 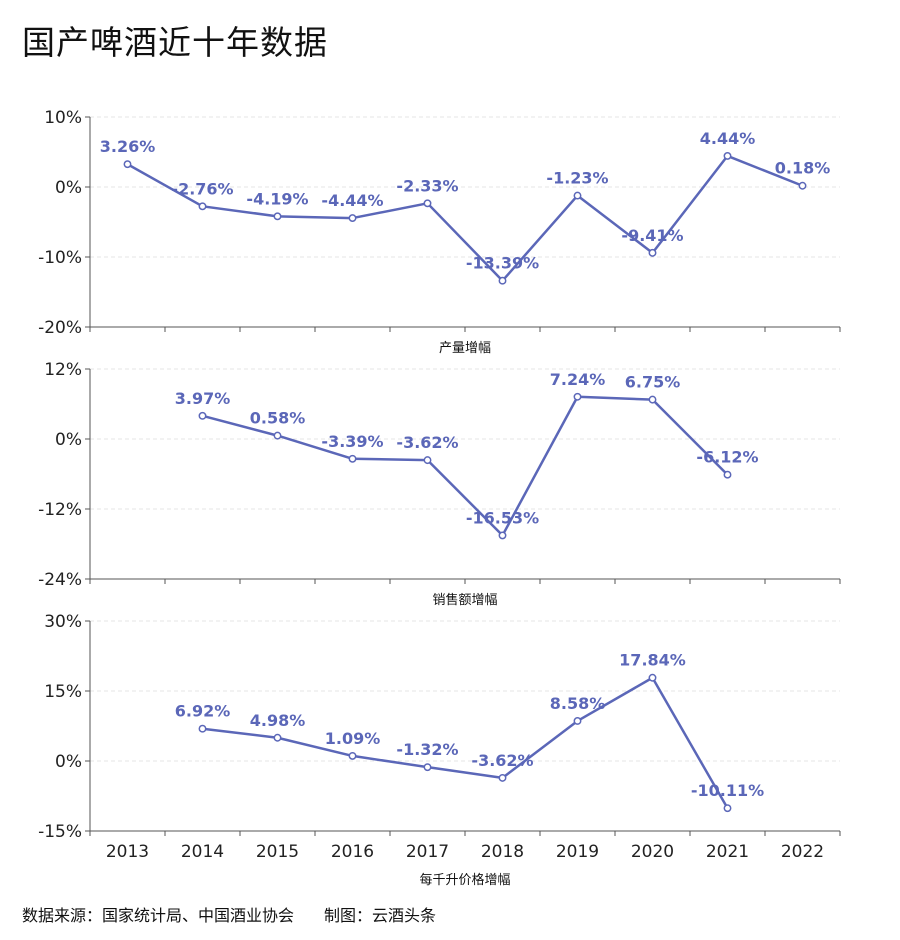 What do you see at coordinates (464, 880) in the screenshot?
I see `panel-caption: 每千升价格增幅` at bounding box center [464, 880].